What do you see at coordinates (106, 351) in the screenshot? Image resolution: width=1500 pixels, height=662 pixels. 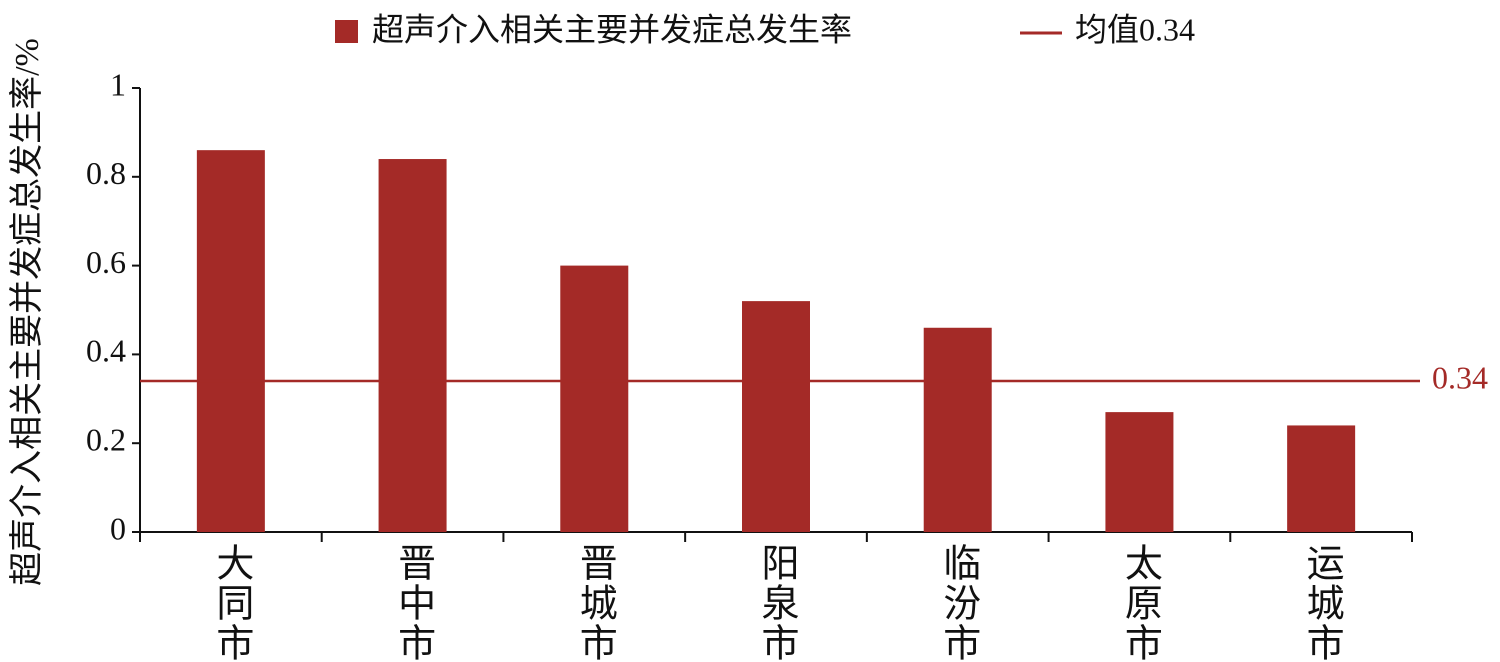 I see `y-tick-label: 0.4` at bounding box center [106, 351].